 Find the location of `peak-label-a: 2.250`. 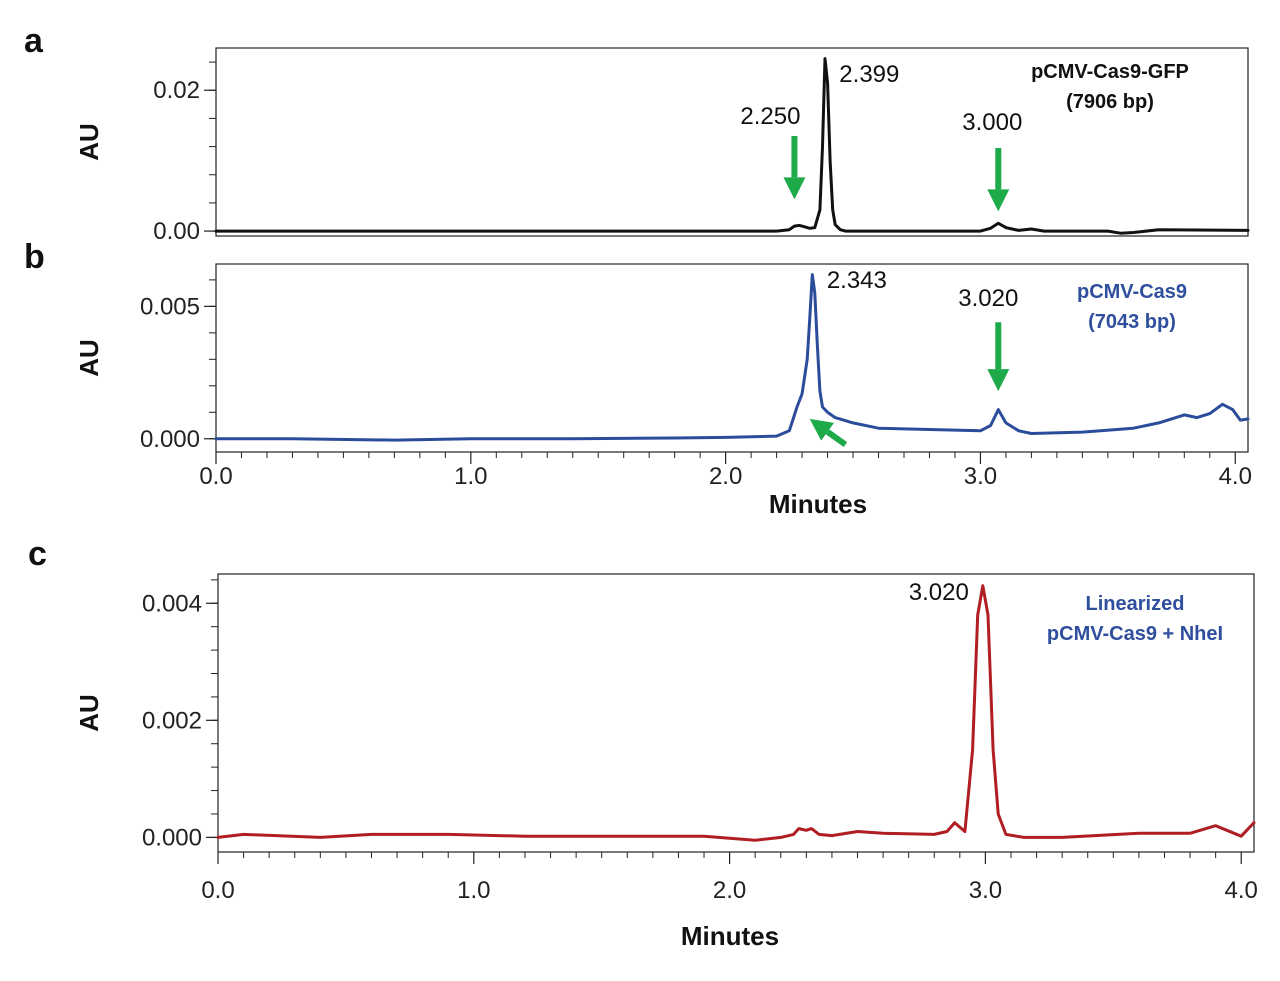

peak-label-a: 2.250 is located at coordinates (770, 116).